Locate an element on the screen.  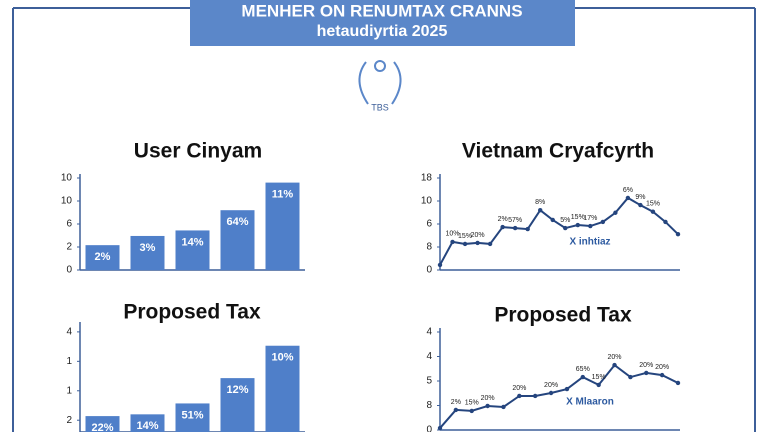
bar-label: 11% is located at coordinates (283, 195).